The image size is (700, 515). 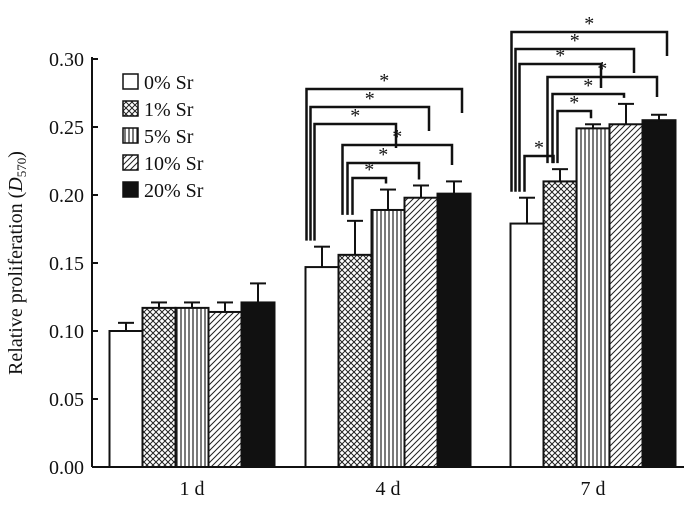 I want to click on legend-swatch-diagonal, so click(x=130, y=162).